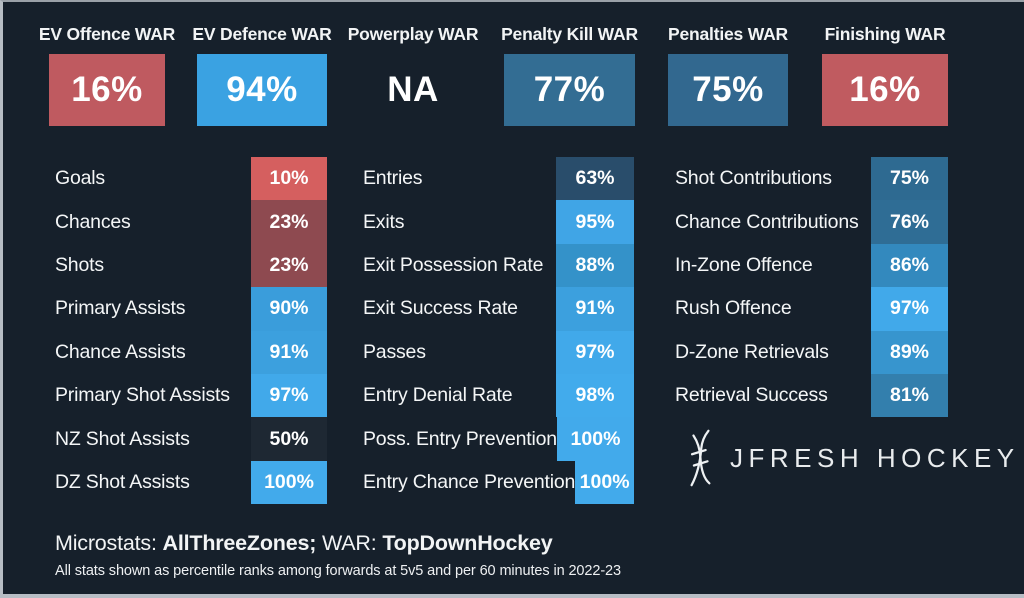  I want to click on stat-value: 95%, so click(595, 222).